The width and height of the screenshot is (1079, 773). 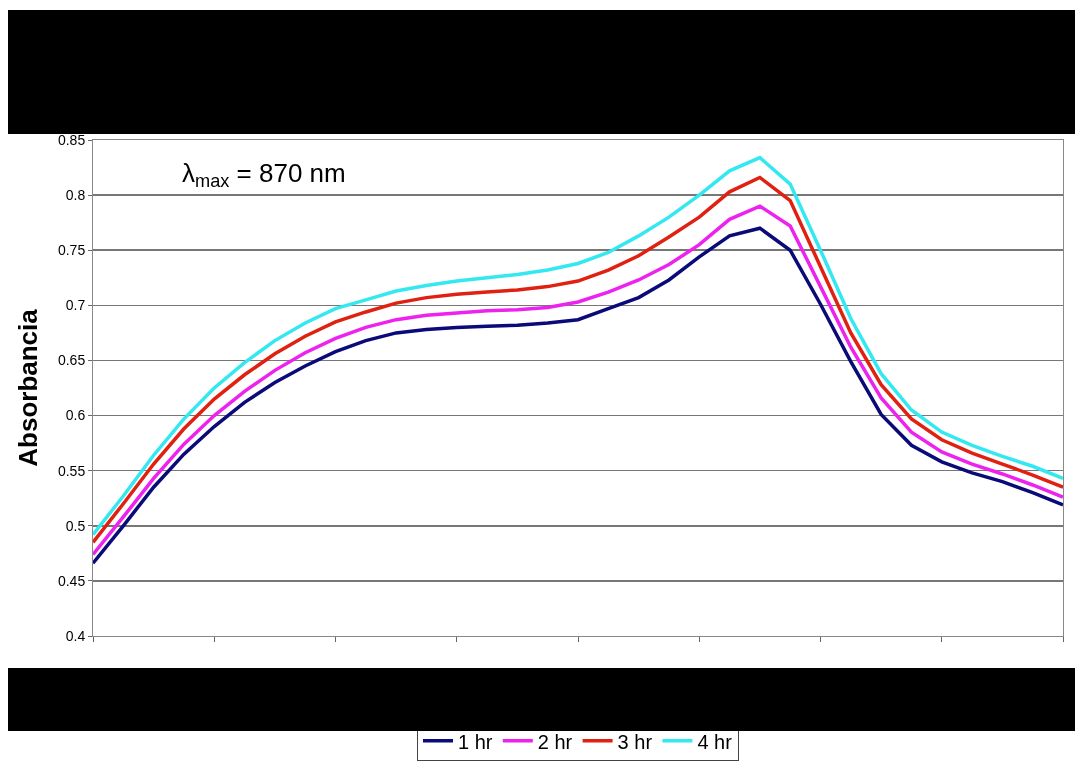 I want to click on y-tick-label: 0.75, so click(x=71, y=250).